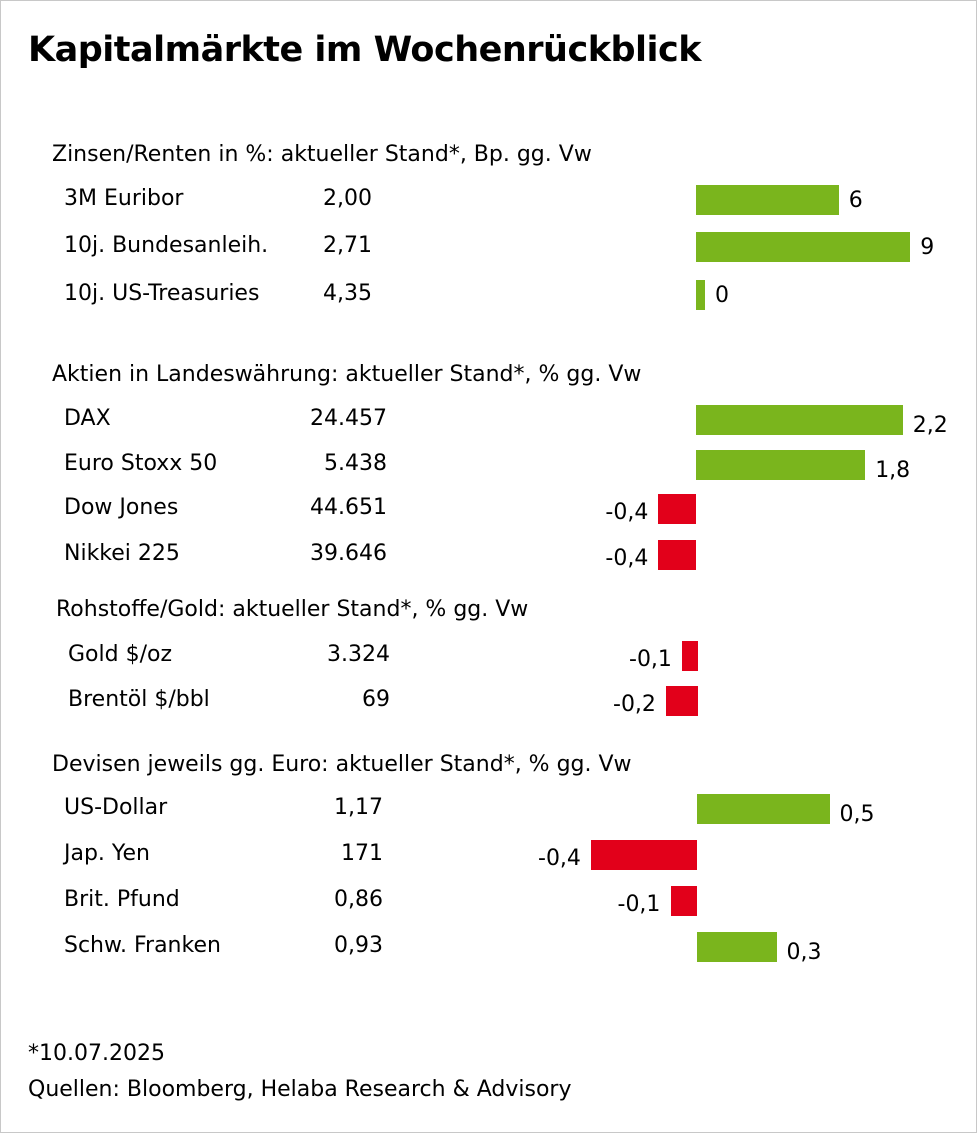 The height and width of the screenshot is (1133, 977). I want to click on category-label: Euro Stoxx 50, so click(141, 463).